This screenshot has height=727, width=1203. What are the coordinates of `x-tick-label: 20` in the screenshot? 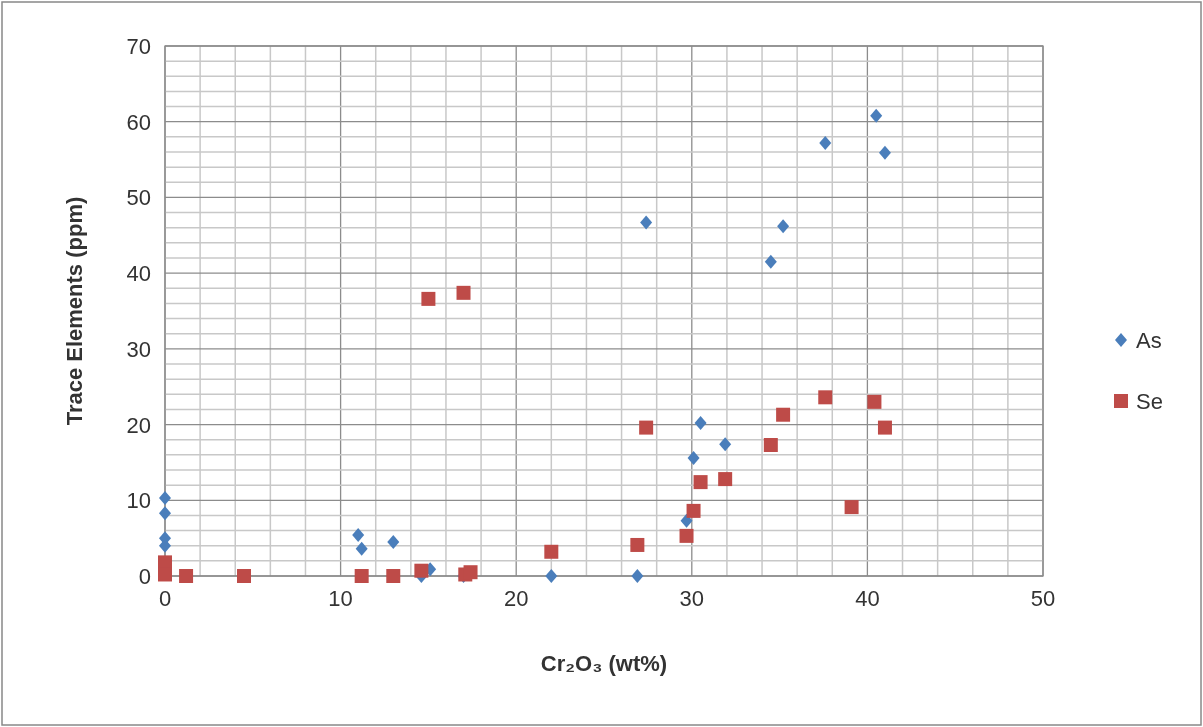 It's located at (516, 598).